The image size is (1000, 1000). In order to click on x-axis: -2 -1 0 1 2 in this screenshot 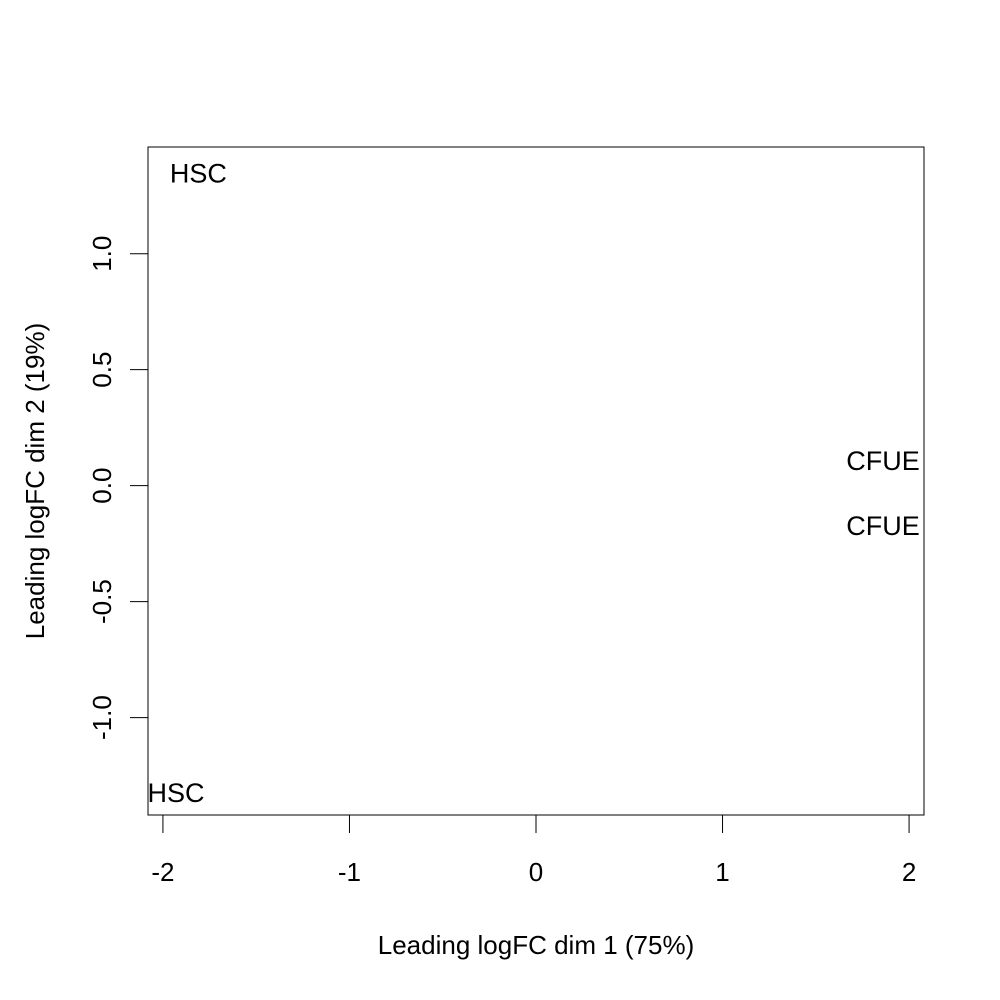, I will do `click(533, 850)`.